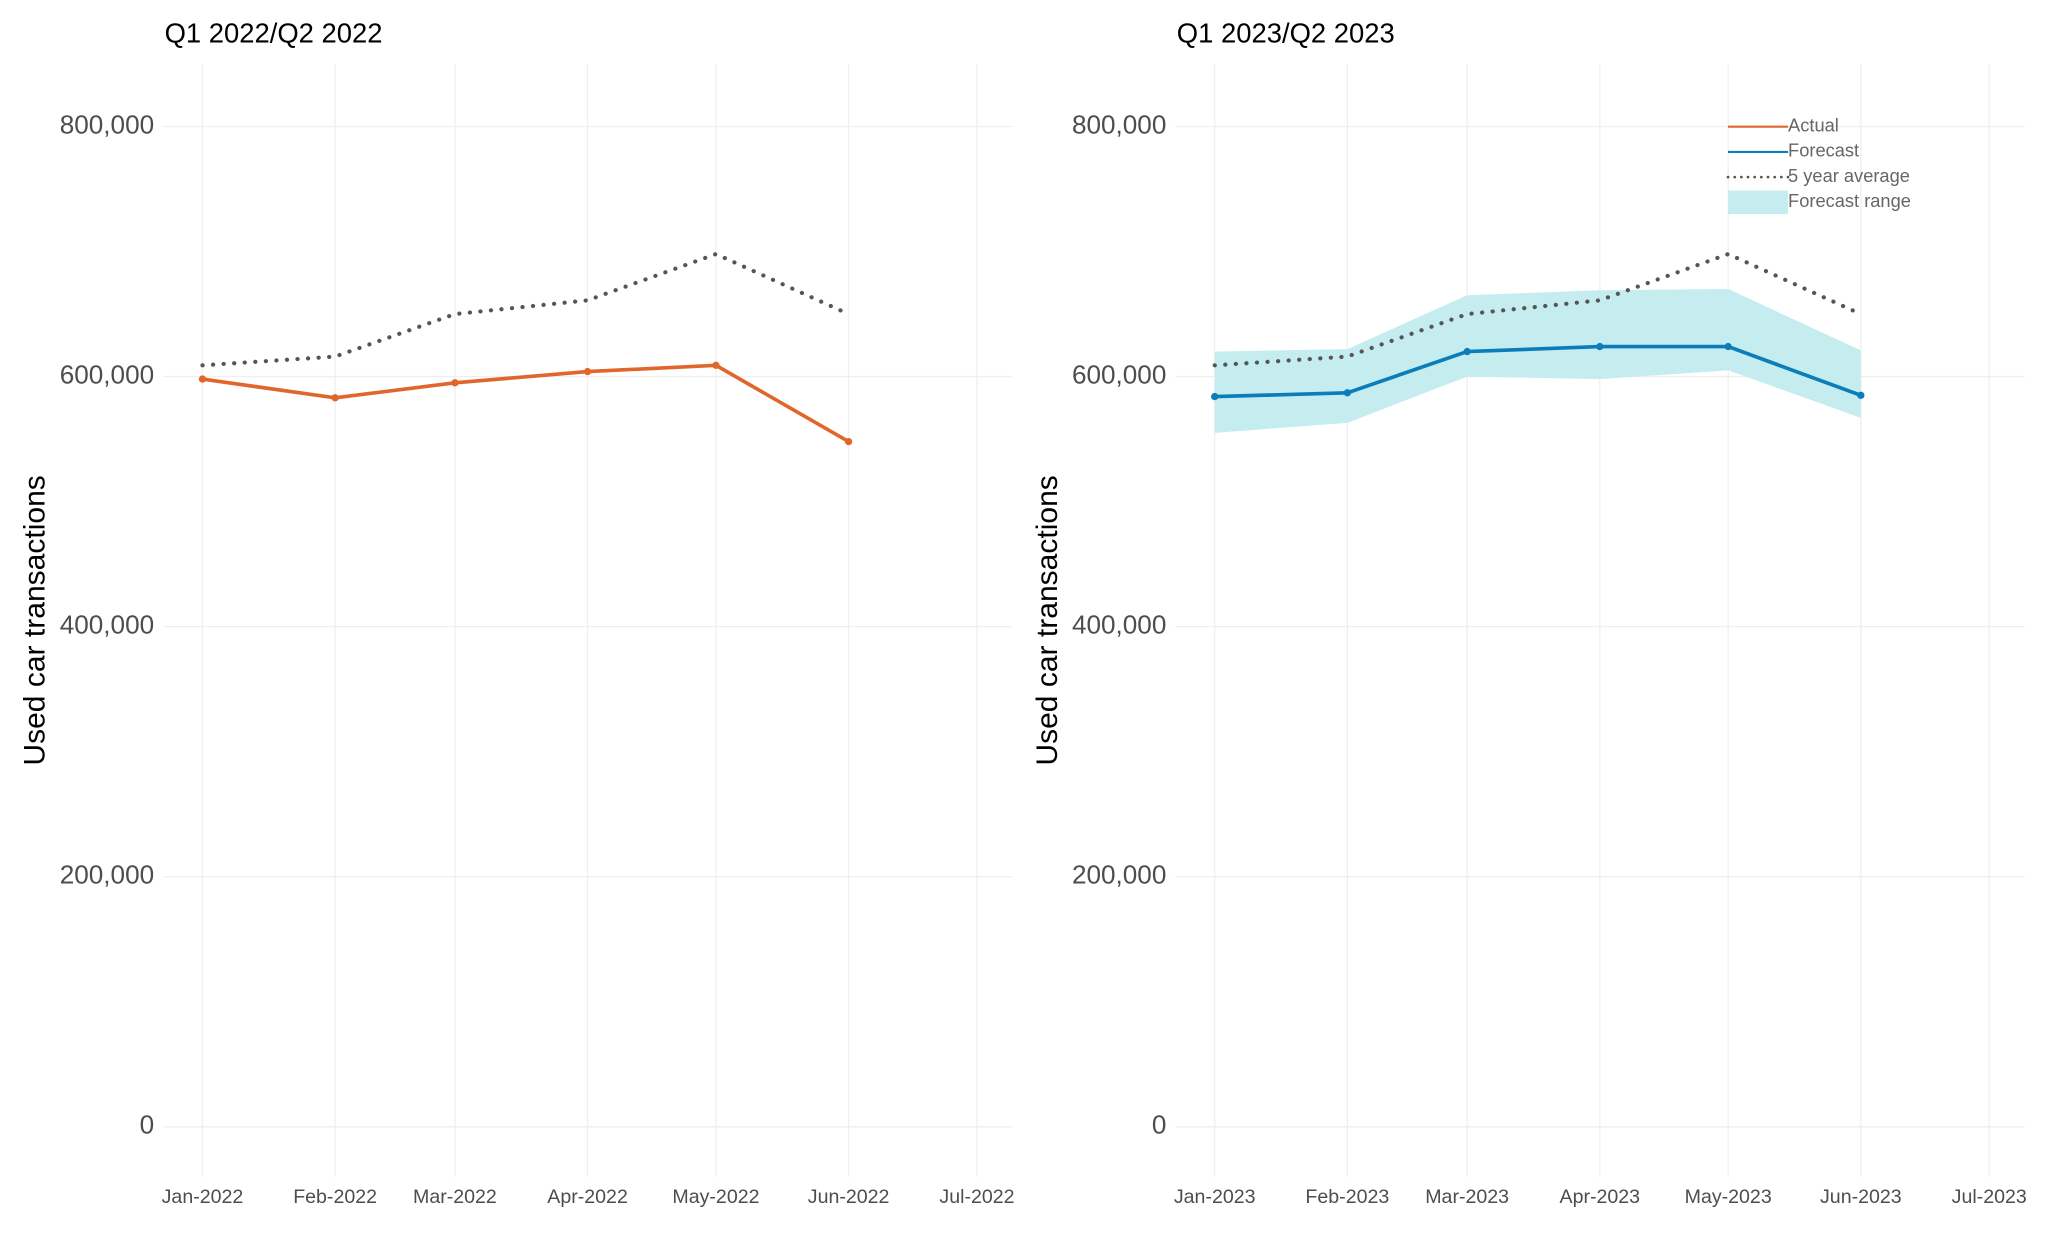 The height and width of the screenshot is (1260, 2048). What do you see at coordinates (1861, 1197) in the screenshot?
I see `x-tick-label: Jun-2023` at bounding box center [1861, 1197].